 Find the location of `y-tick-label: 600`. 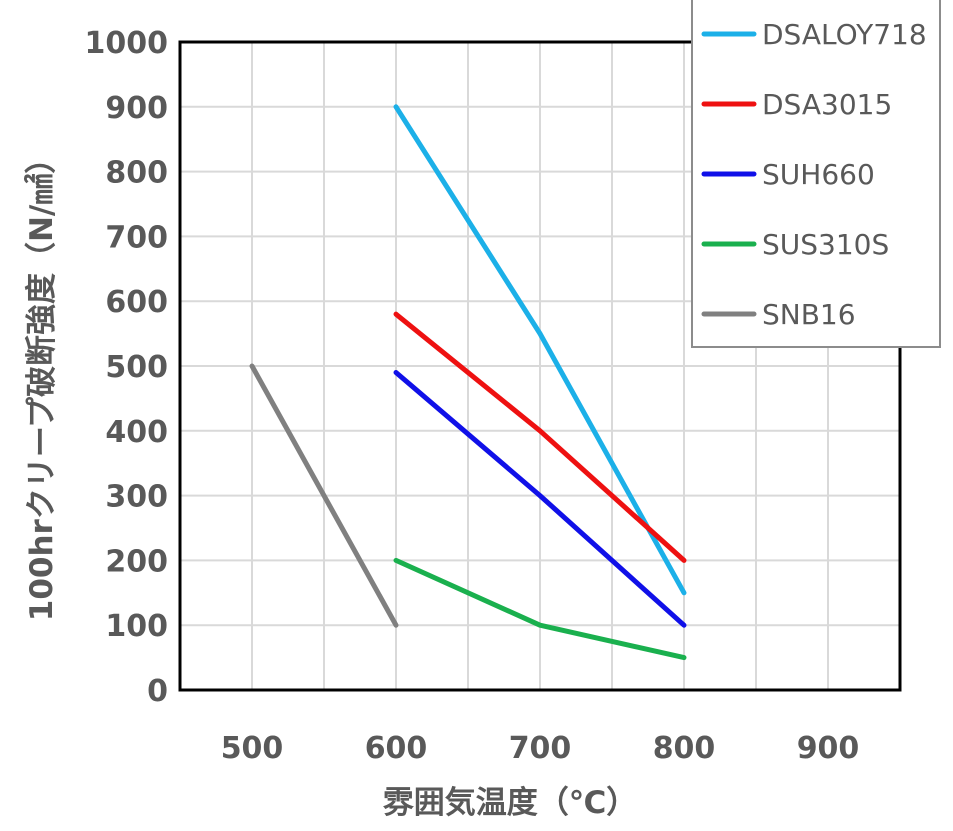

y-tick-label: 600 is located at coordinates (136, 302).